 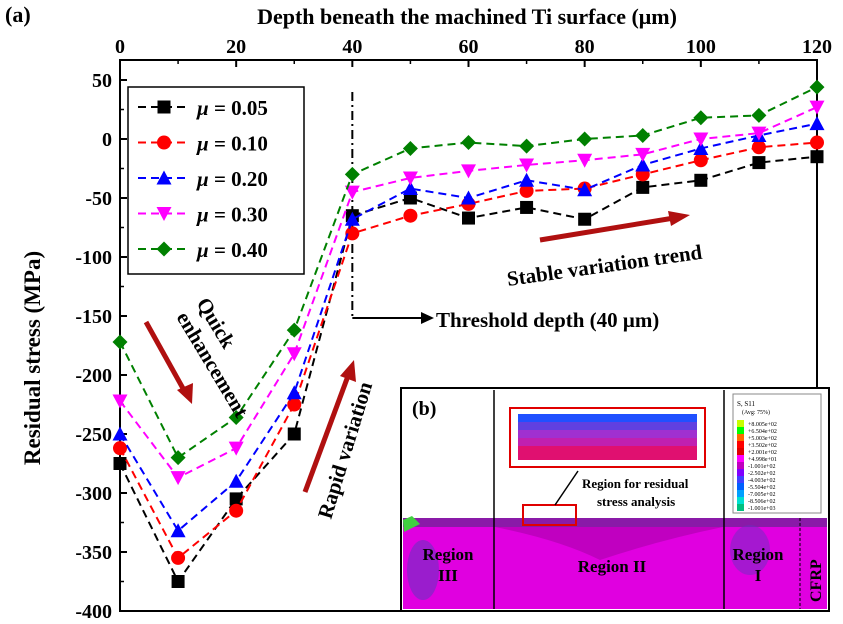 I want to click on legend: μ = 0.05 μ = 0.10 μ = 0.20 μ = 0.30 μ = 0.40, so click(x=216, y=180).